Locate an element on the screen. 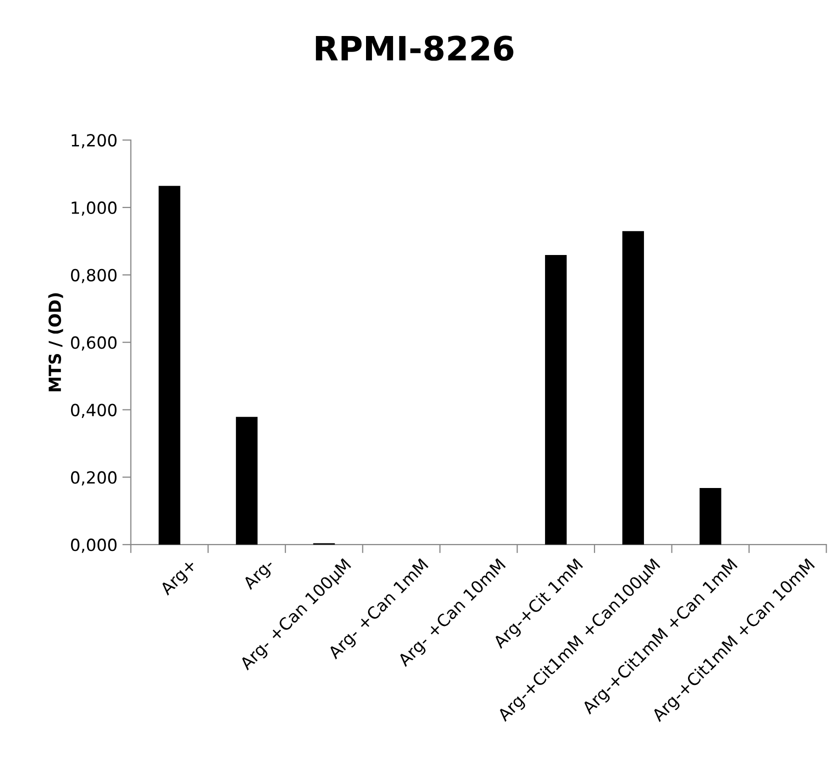  chart-title: RPMI-8226 is located at coordinates (415, 48).